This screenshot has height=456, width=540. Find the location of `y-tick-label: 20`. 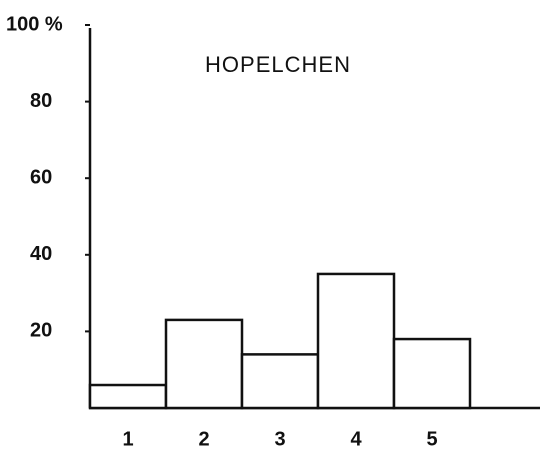

y-tick-label: 20 is located at coordinates (41, 331).